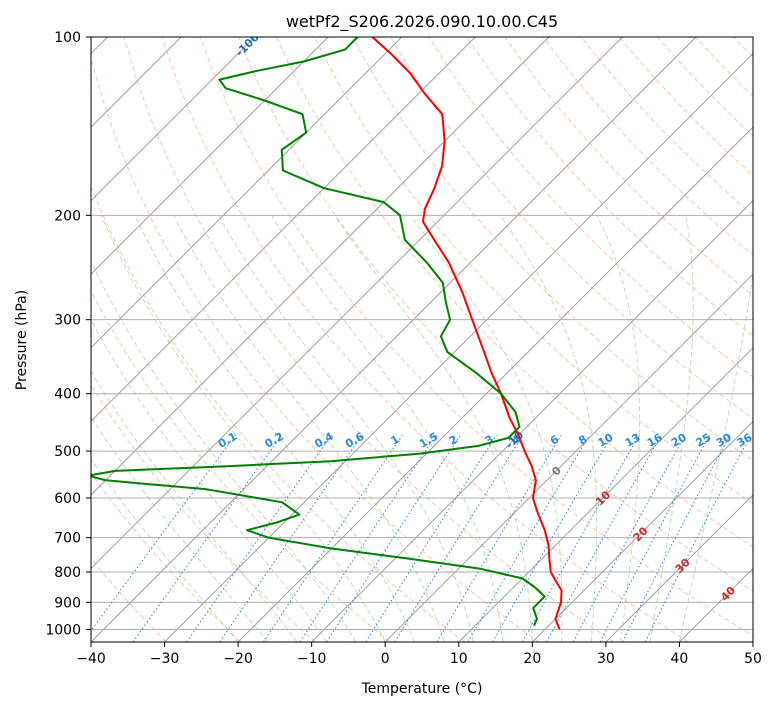  I want to click on mixing-ratio-label: 36, so click(745, 440).